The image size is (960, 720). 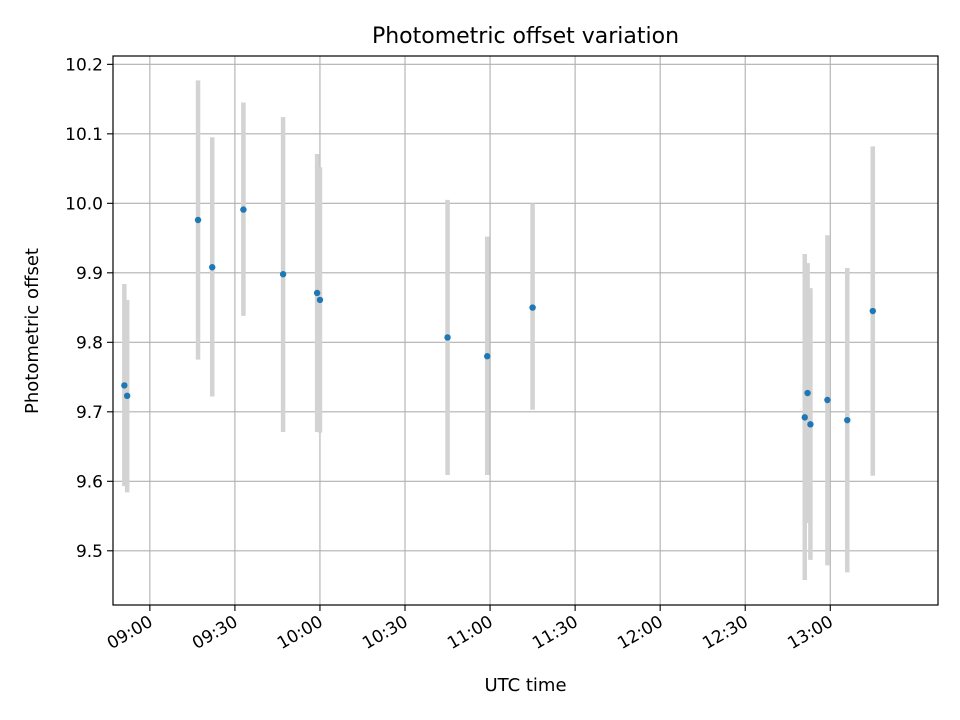 What do you see at coordinates (84, 204) in the screenshot?
I see `y-tick-label: 10.0` at bounding box center [84, 204].